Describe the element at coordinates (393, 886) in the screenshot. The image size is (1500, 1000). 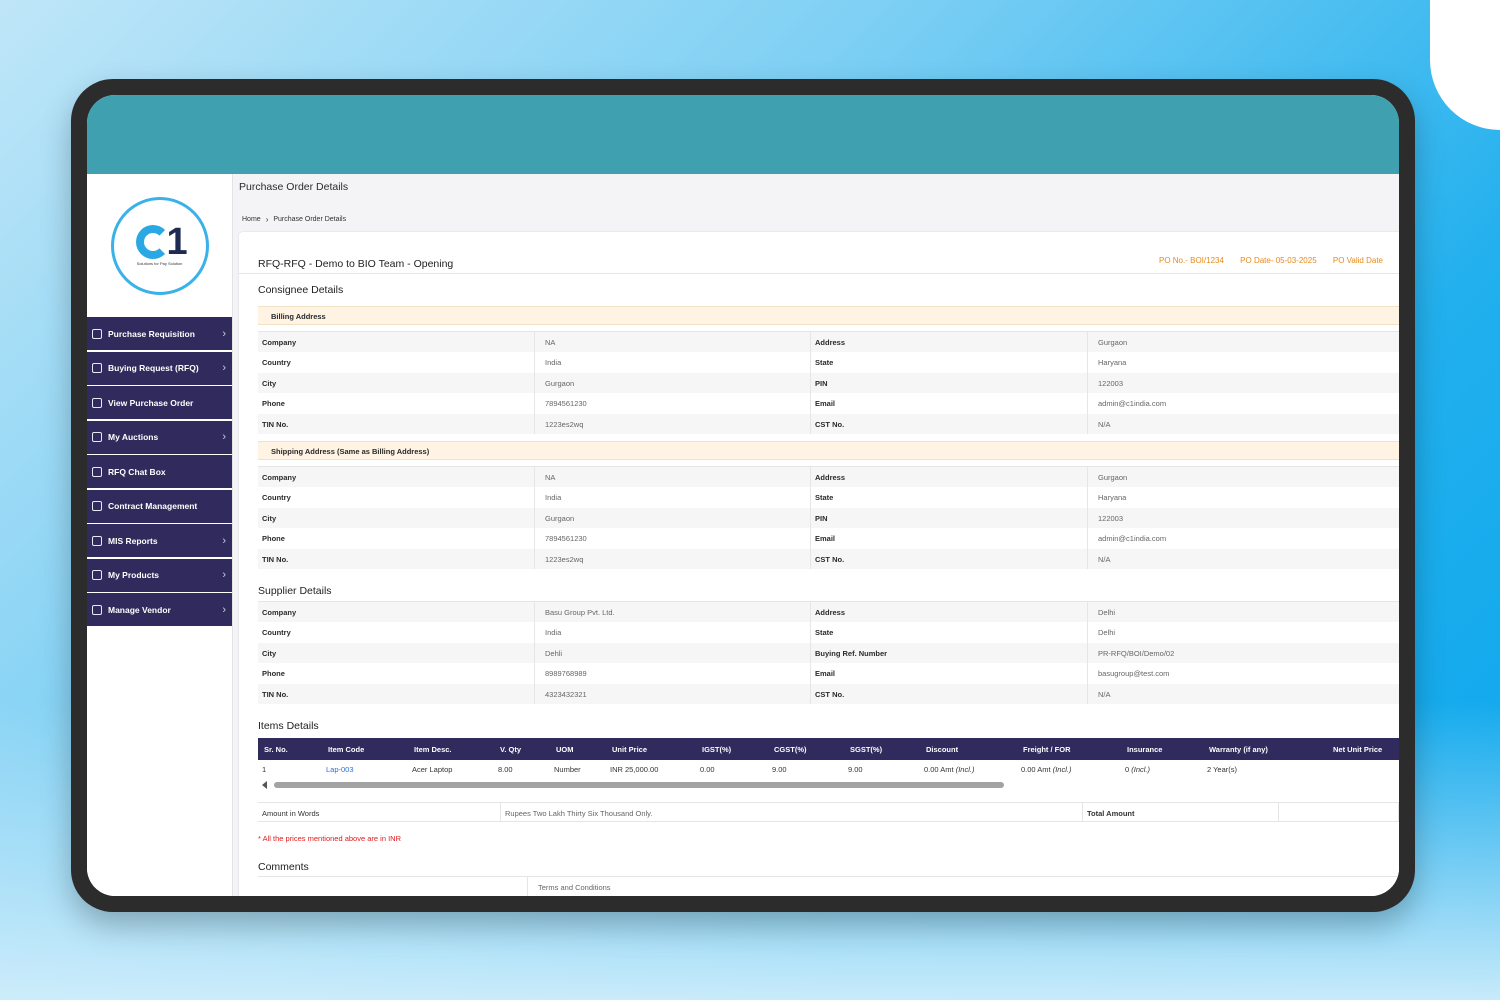
I see `terms-left-cell` at that location.